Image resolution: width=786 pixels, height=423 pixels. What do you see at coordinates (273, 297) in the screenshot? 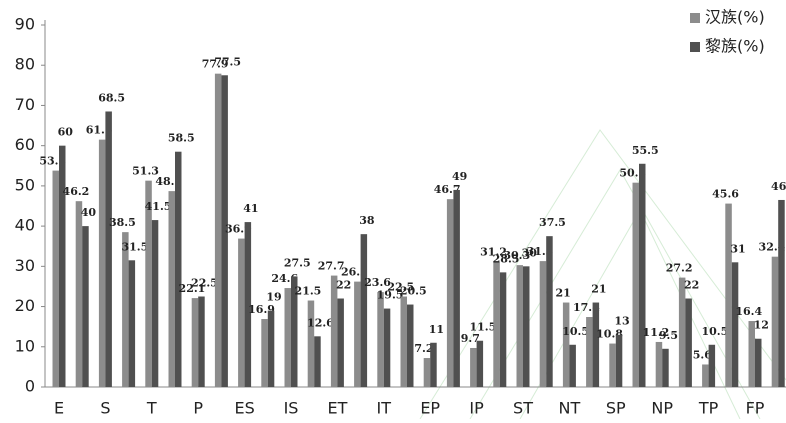
I see `value-label: 19` at bounding box center [273, 297].